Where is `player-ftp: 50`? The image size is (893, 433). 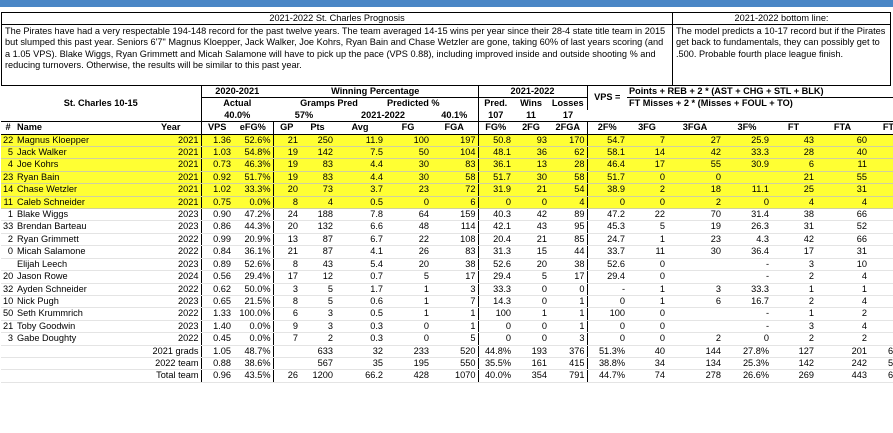 player-ftp: 50 is located at coordinates (881, 314).